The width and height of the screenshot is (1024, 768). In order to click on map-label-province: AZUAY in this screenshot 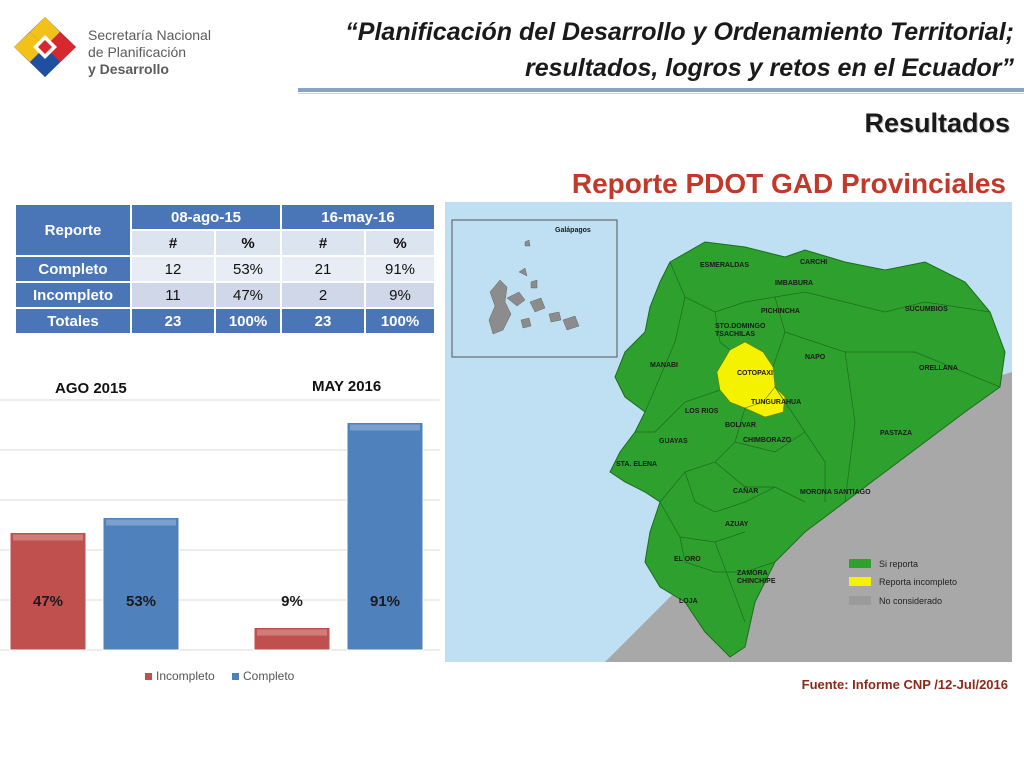, I will do `click(737, 524)`.